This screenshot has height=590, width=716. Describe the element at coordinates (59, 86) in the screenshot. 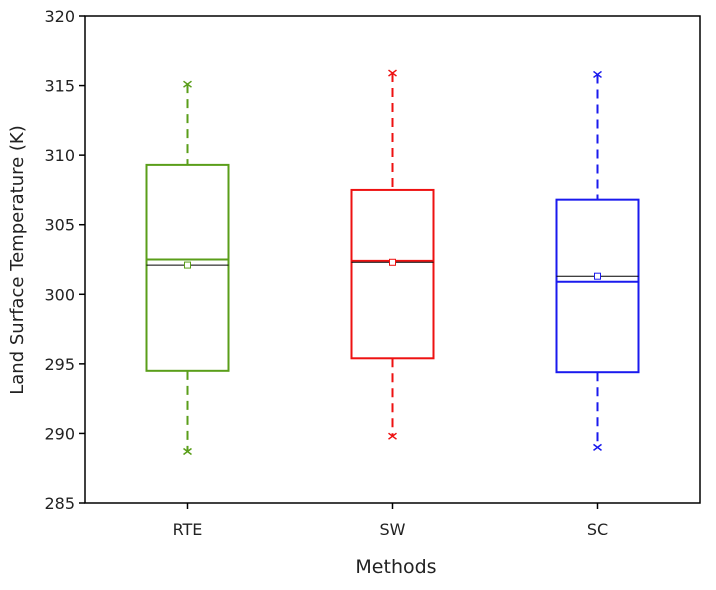

I see `y-tick-label: 315` at that location.